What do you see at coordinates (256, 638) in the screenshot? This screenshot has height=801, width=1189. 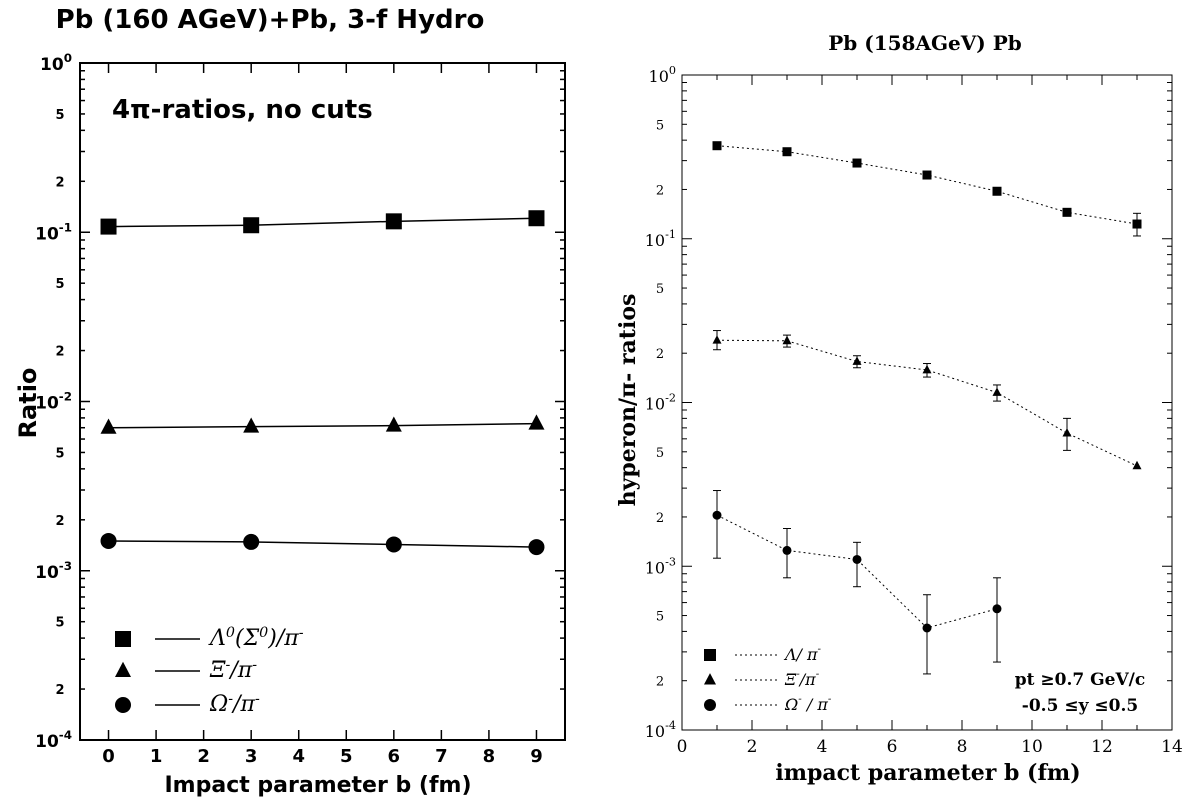 I see `left-legend-label-0: Λ0(Σ0)/π-` at bounding box center [256, 638].